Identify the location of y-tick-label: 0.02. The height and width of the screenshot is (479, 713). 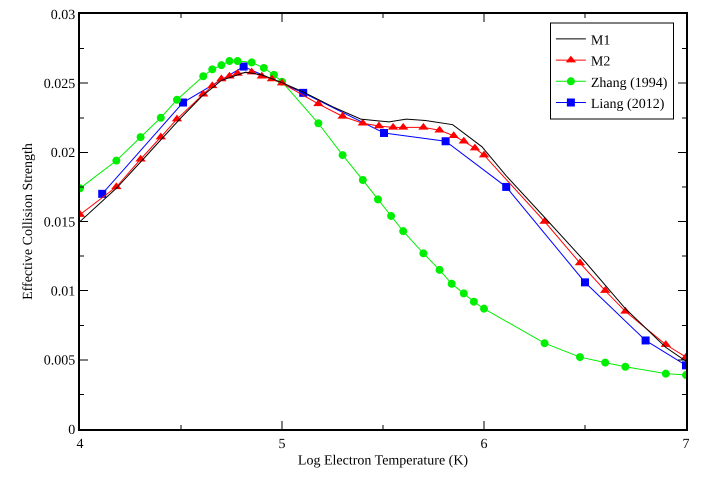
(63, 154).